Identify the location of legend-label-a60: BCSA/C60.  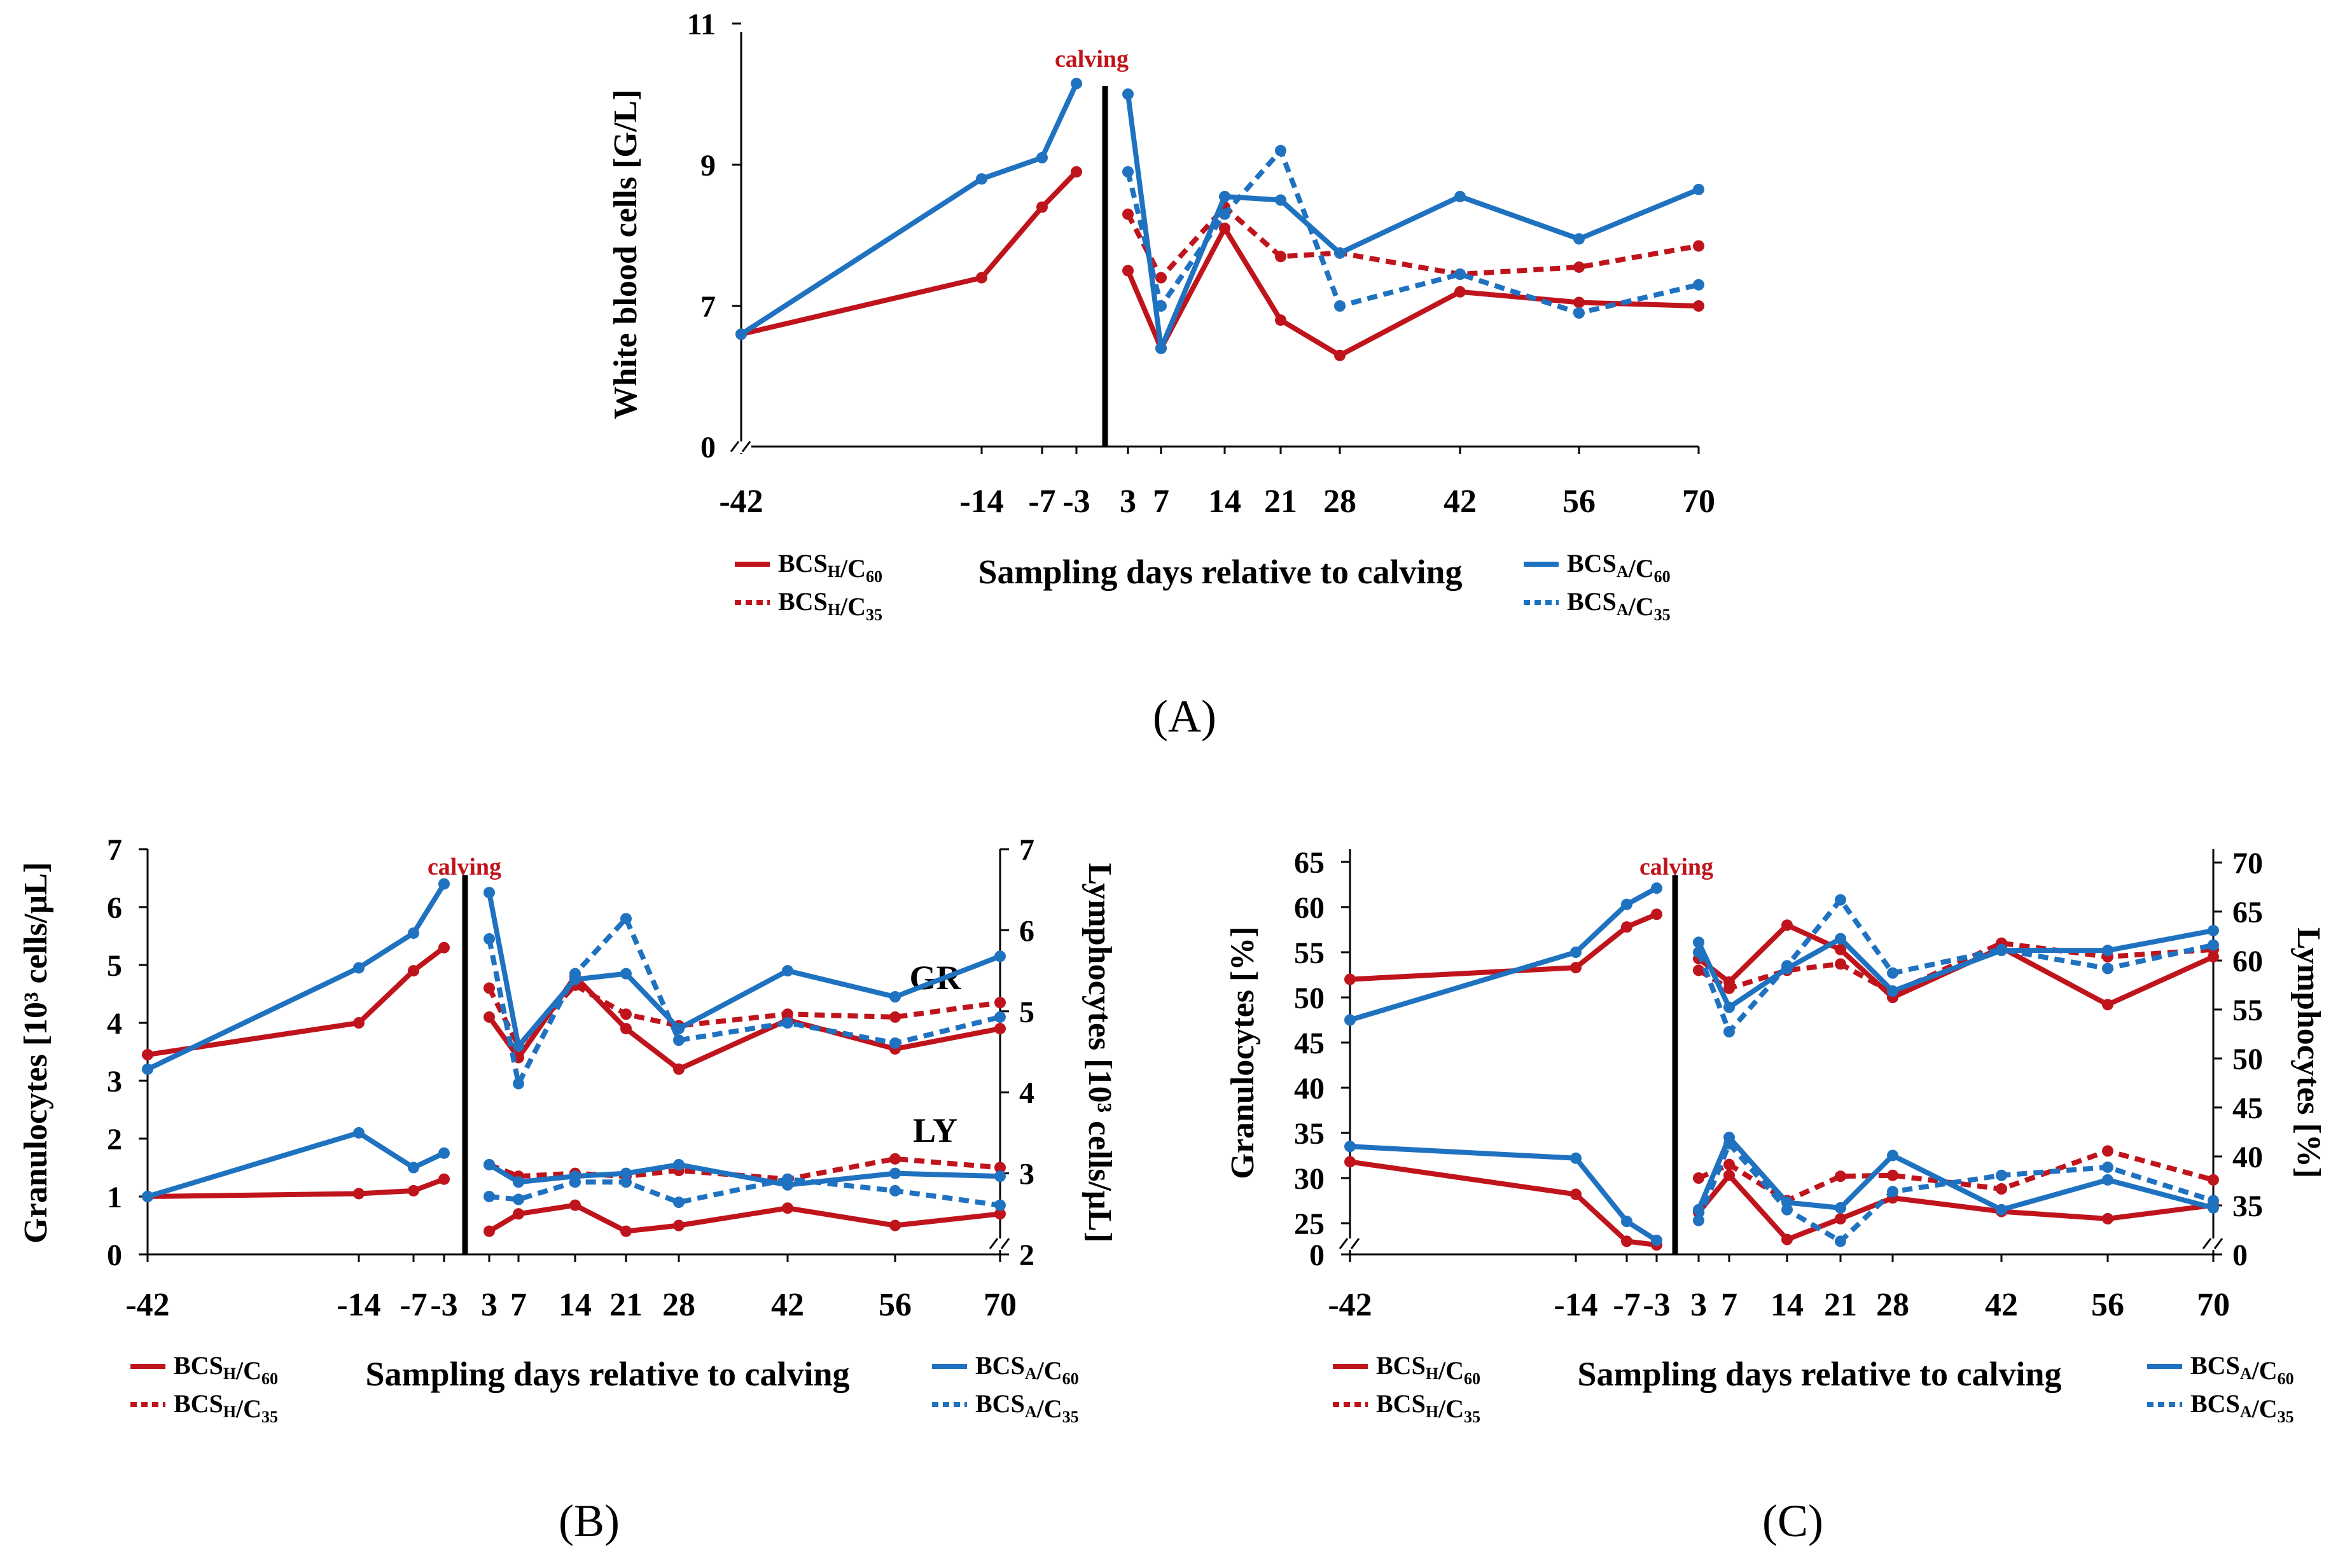
(1027, 1370).